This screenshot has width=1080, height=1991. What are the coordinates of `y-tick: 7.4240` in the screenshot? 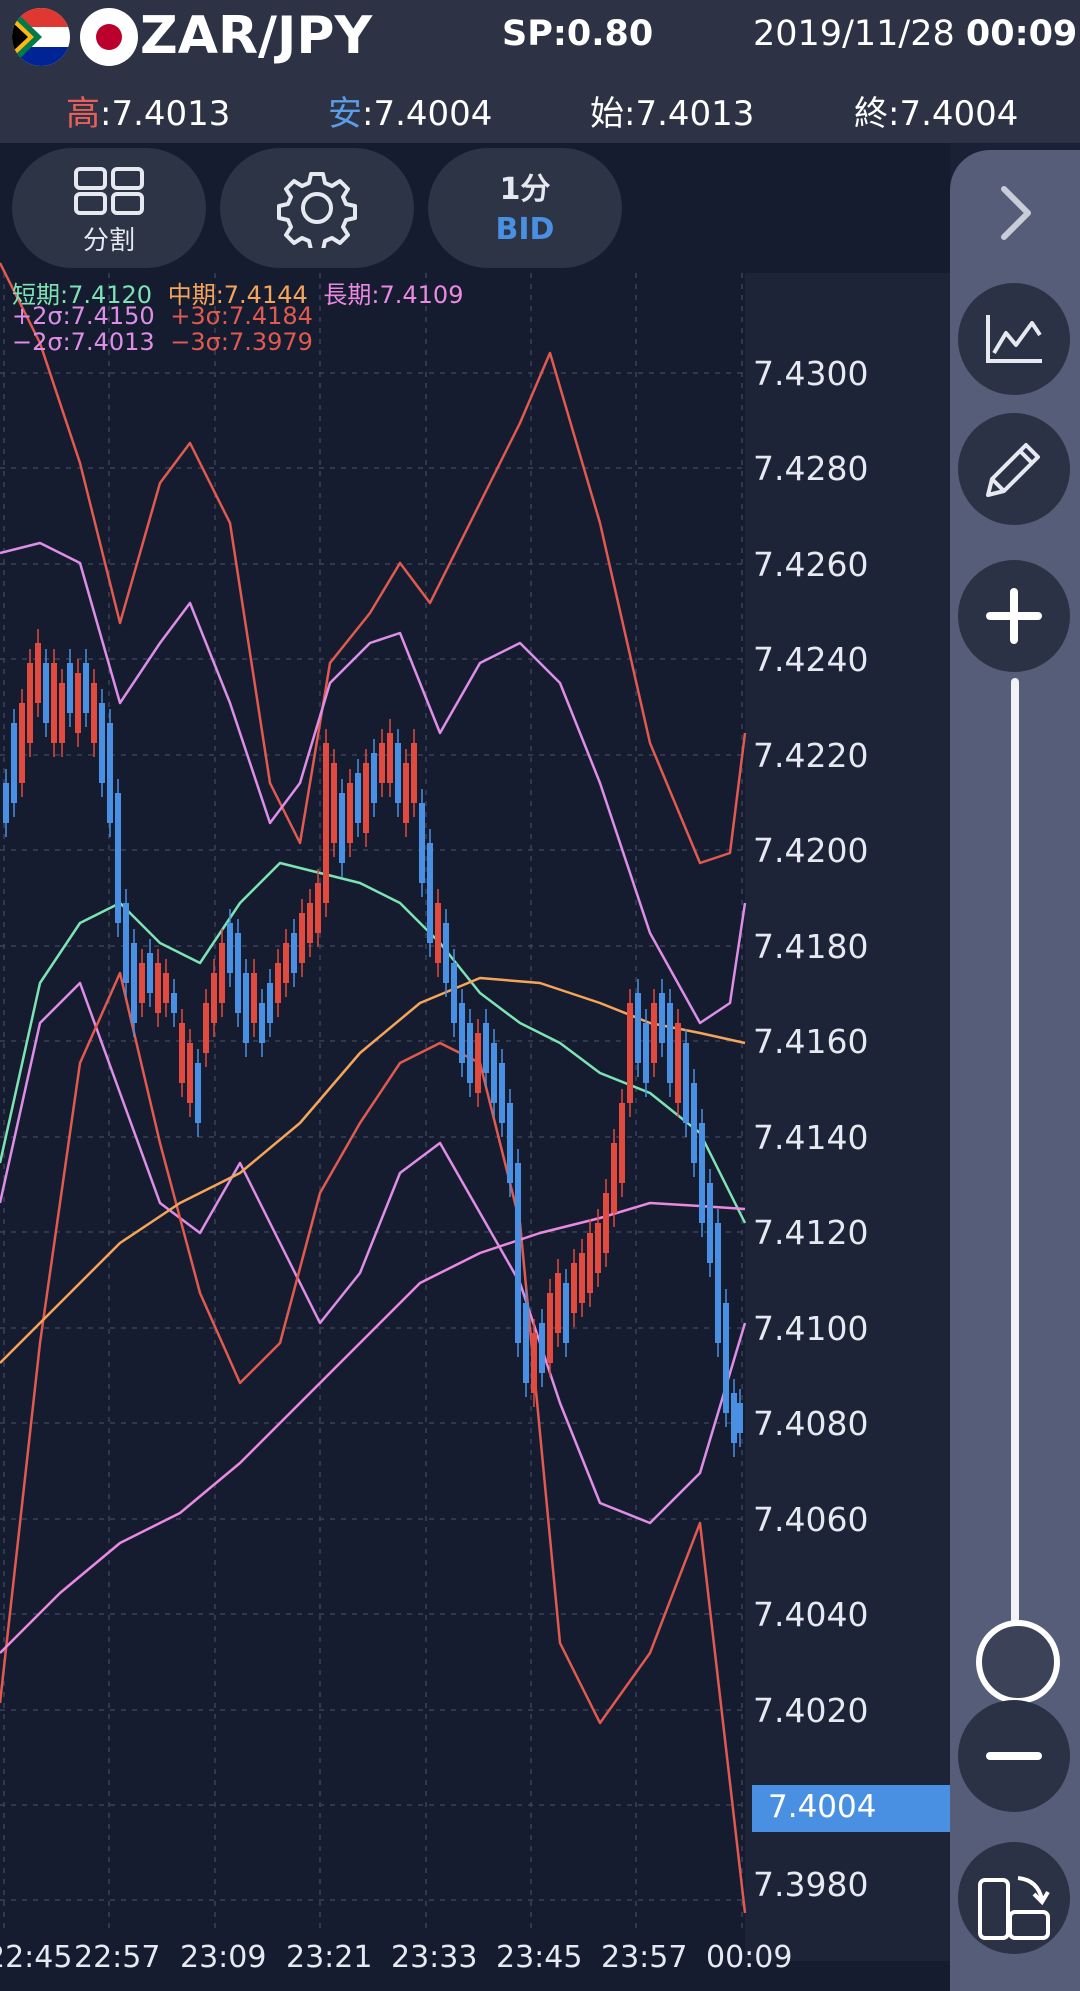 It's located at (811, 659).